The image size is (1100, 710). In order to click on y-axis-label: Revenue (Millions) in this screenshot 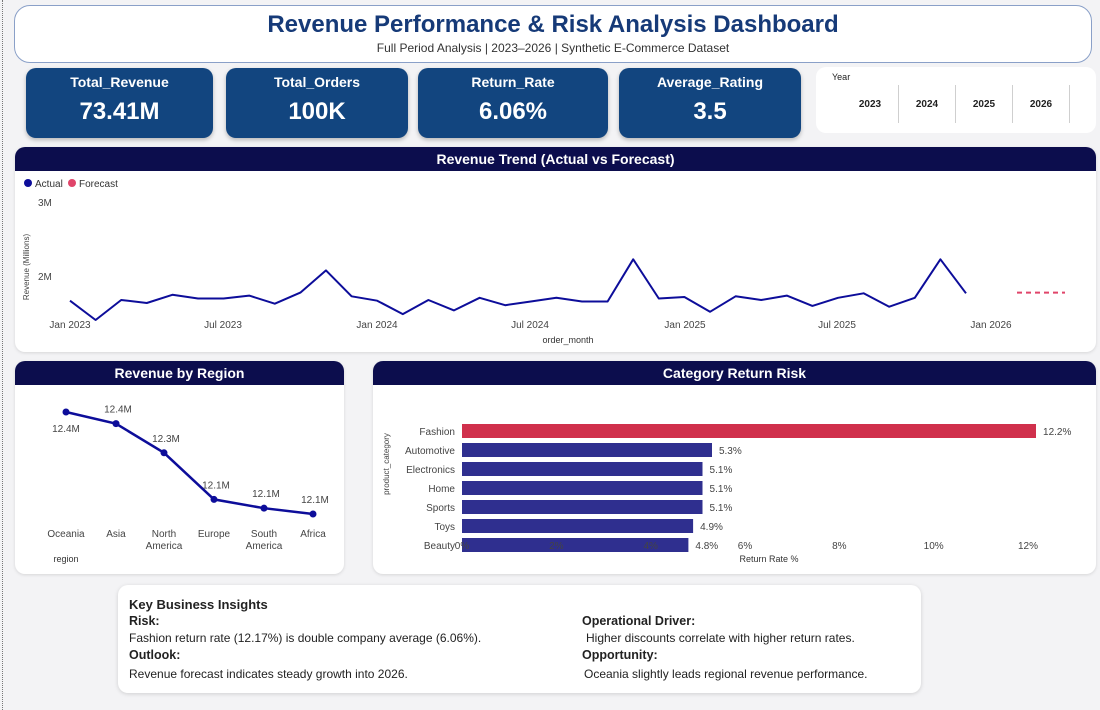, I will do `click(26, 267)`.